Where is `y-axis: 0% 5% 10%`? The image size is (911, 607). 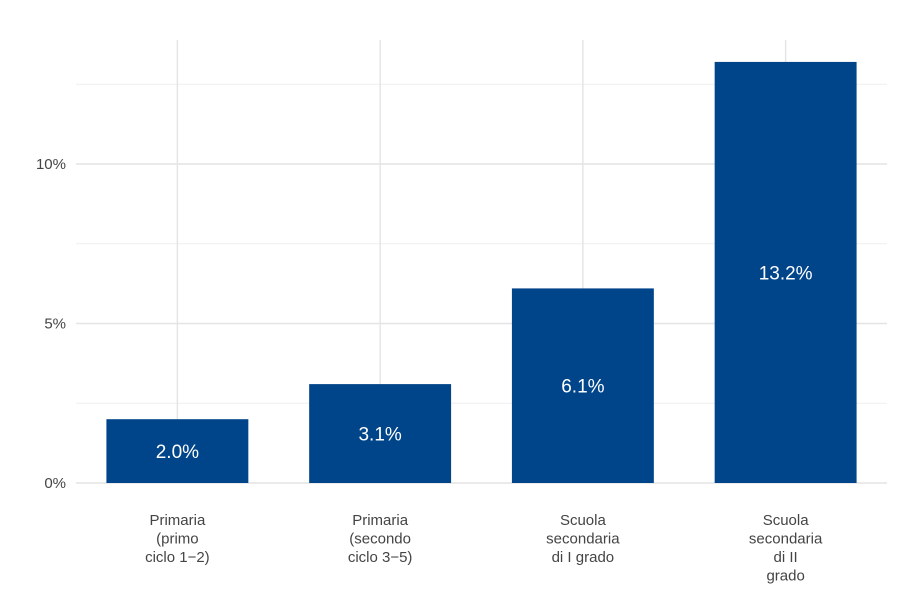 y-axis: 0% 5% 10% is located at coordinates (51, 324).